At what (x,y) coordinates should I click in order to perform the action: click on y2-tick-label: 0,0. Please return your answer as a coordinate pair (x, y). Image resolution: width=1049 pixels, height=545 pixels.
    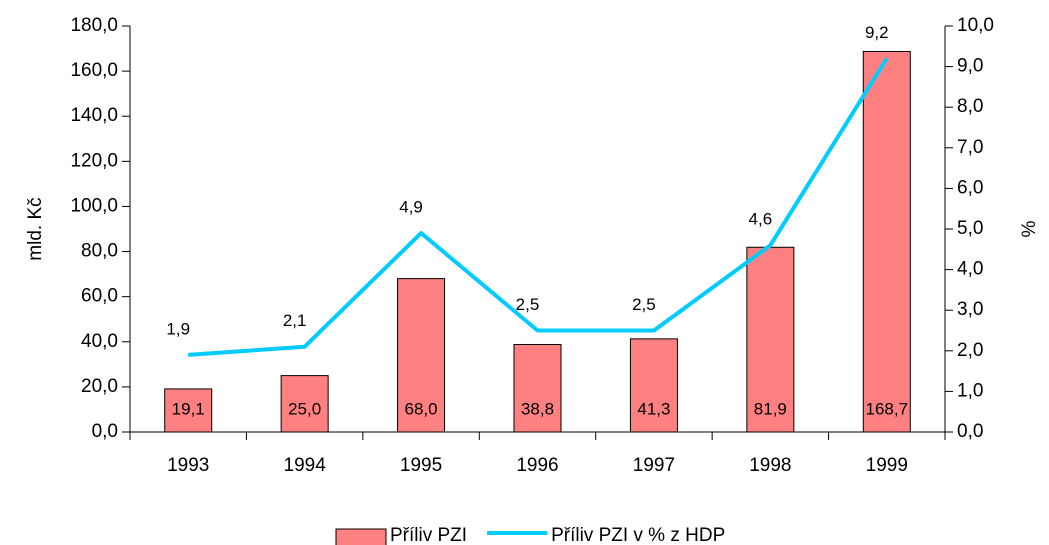
    Looking at the image, I should click on (970, 431).